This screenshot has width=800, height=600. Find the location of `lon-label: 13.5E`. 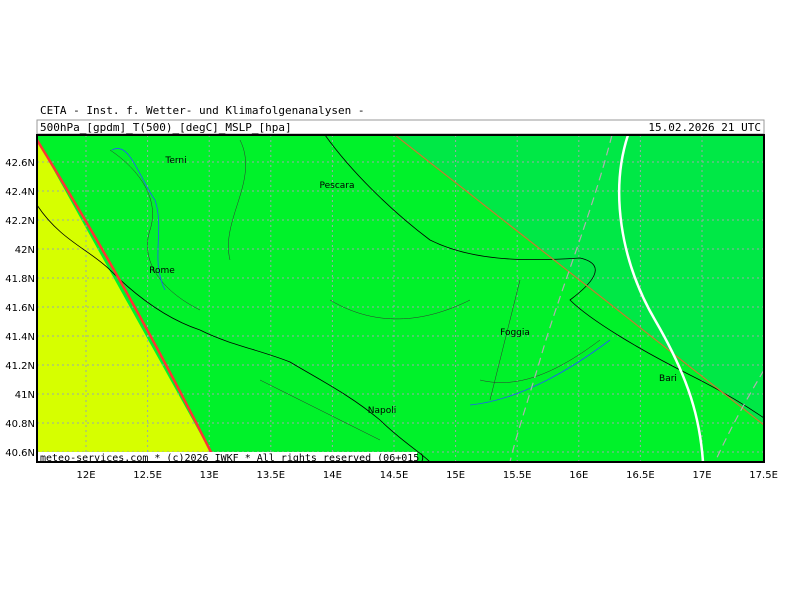

lon-label: 13.5E is located at coordinates (271, 475).